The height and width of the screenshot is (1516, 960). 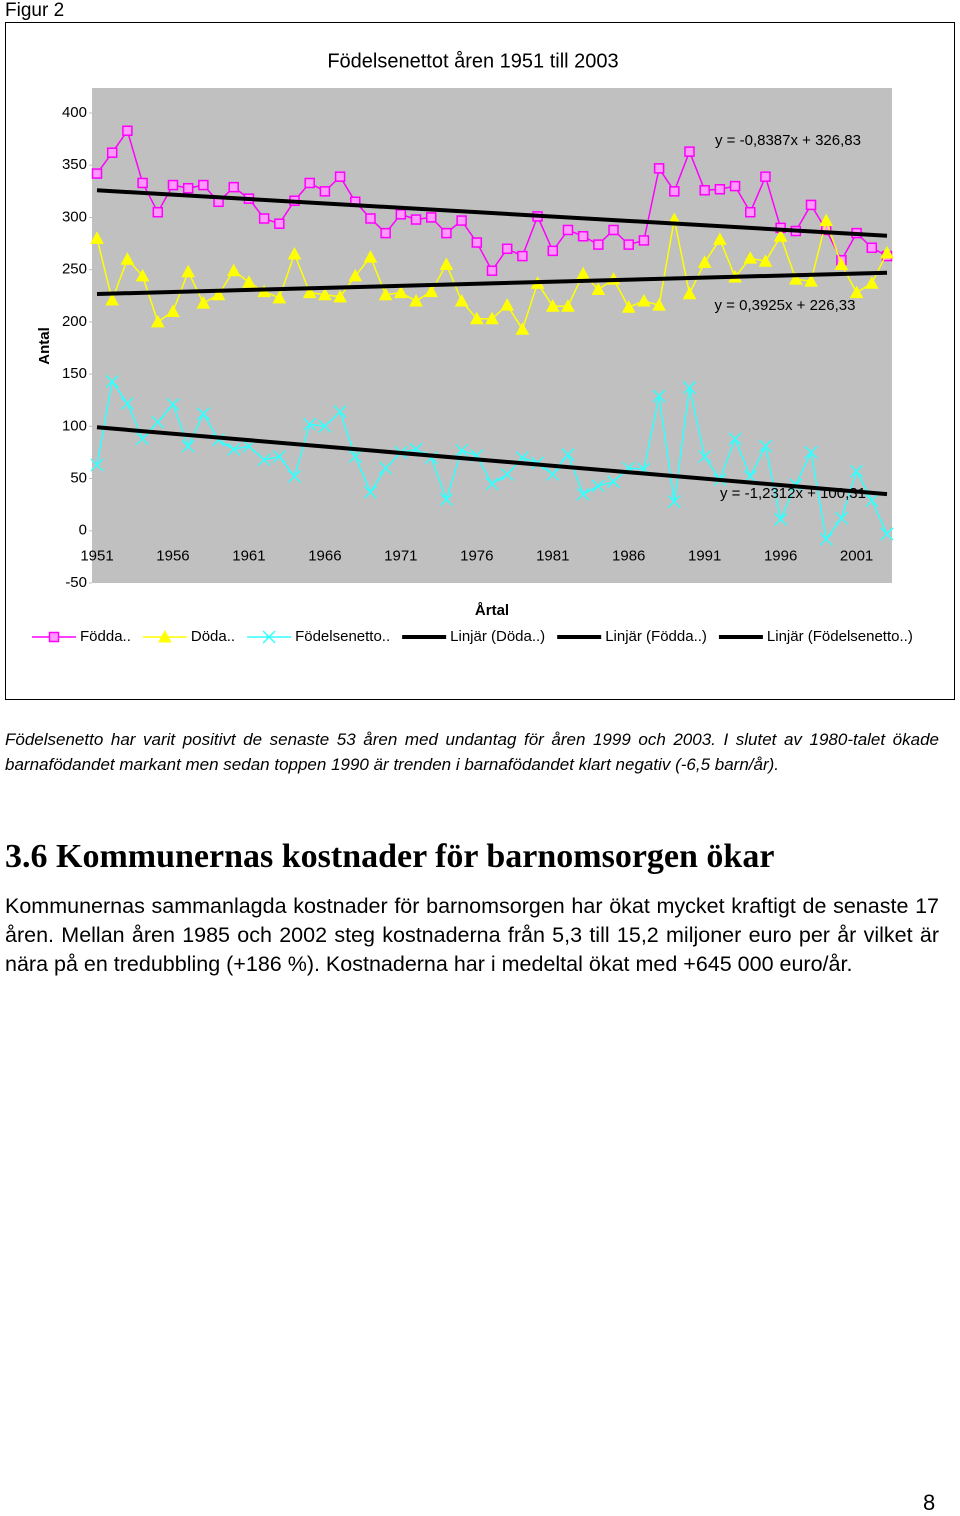 I want to click on x-tick-label: 1976, so click(x=476, y=556).